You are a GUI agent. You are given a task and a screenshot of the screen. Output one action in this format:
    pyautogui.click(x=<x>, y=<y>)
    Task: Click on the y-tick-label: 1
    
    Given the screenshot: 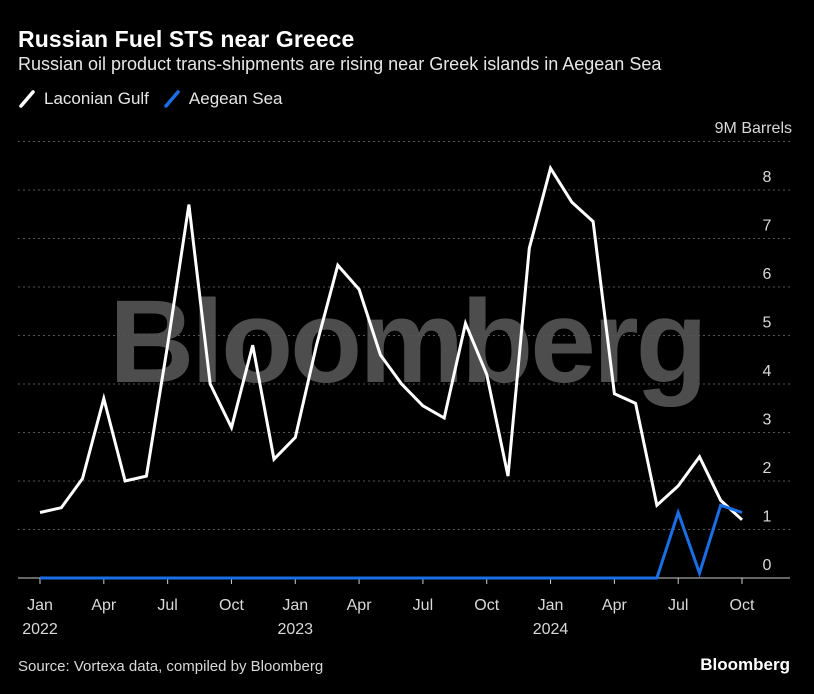 What is the action you would take?
    pyautogui.click(x=767, y=517)
    